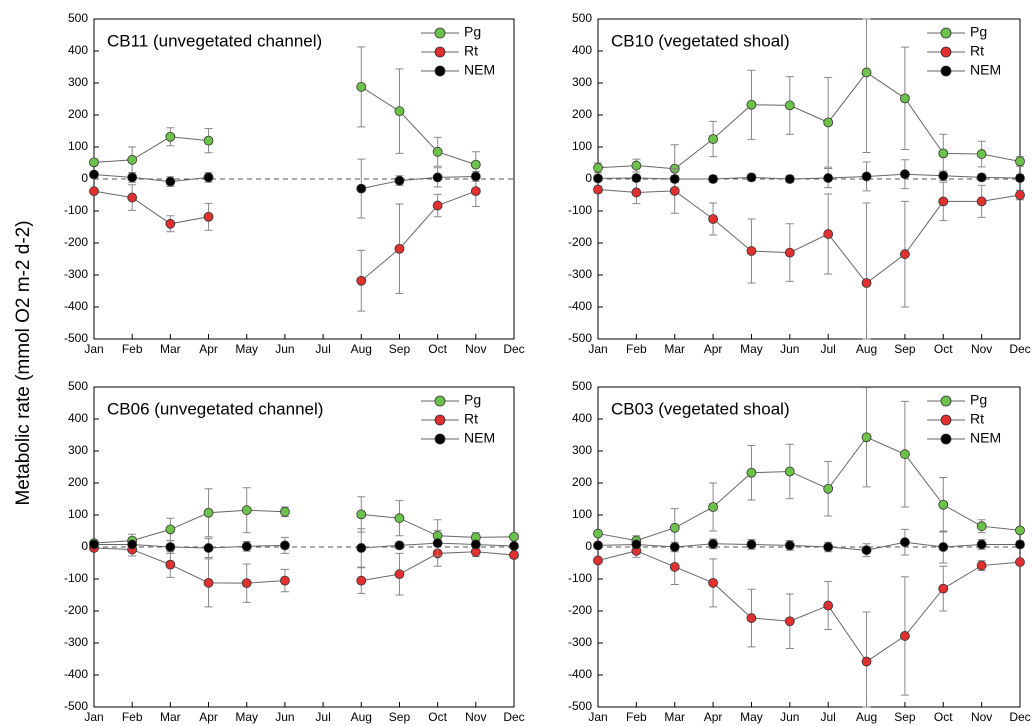 Image resolution: width=1034 pixels, height=726 pixels. I want to click on y-tick-label: -200, so click(580, 242).